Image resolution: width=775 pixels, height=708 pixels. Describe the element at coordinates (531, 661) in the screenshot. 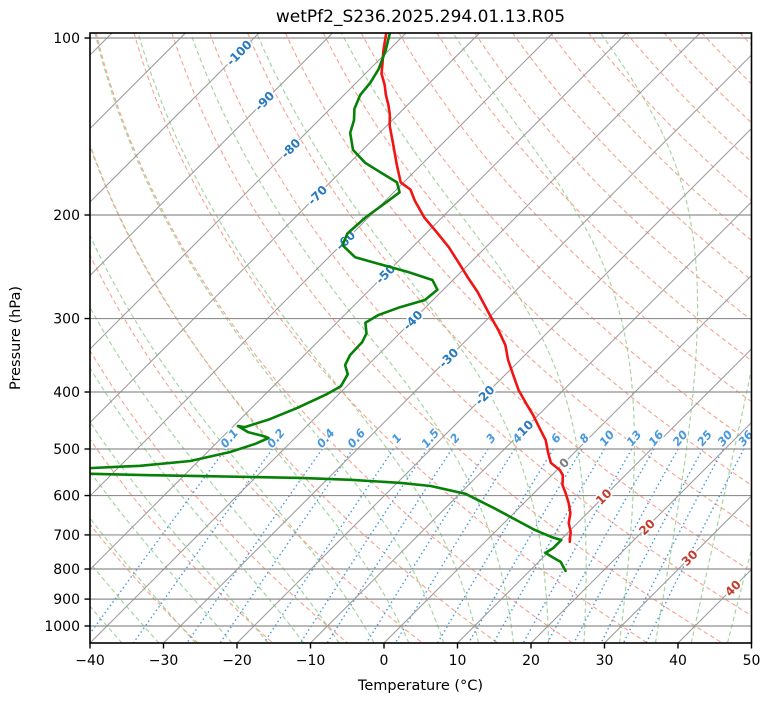

I see `x-tick-label: 20` at that location.